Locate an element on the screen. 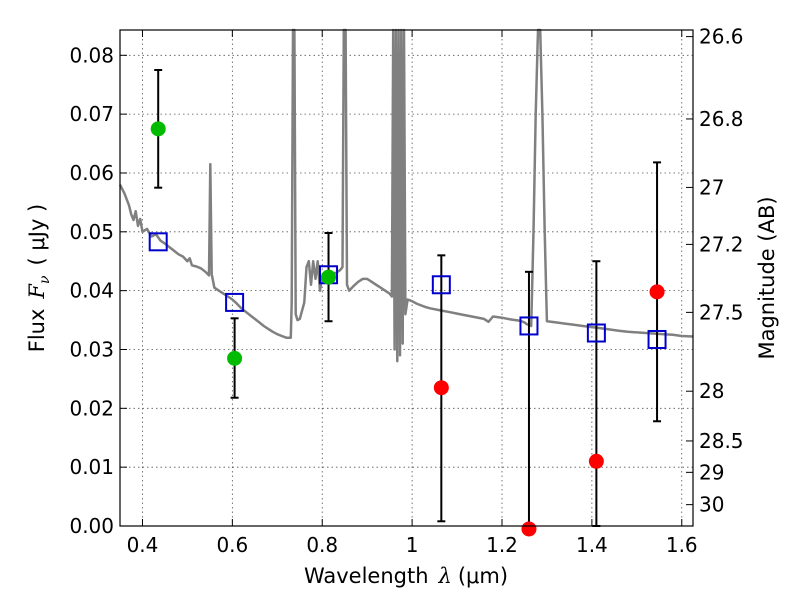 The height and width of the screenshot is (600, 800). x-tick-label: 1.4 is located at coordinates (592, 545).